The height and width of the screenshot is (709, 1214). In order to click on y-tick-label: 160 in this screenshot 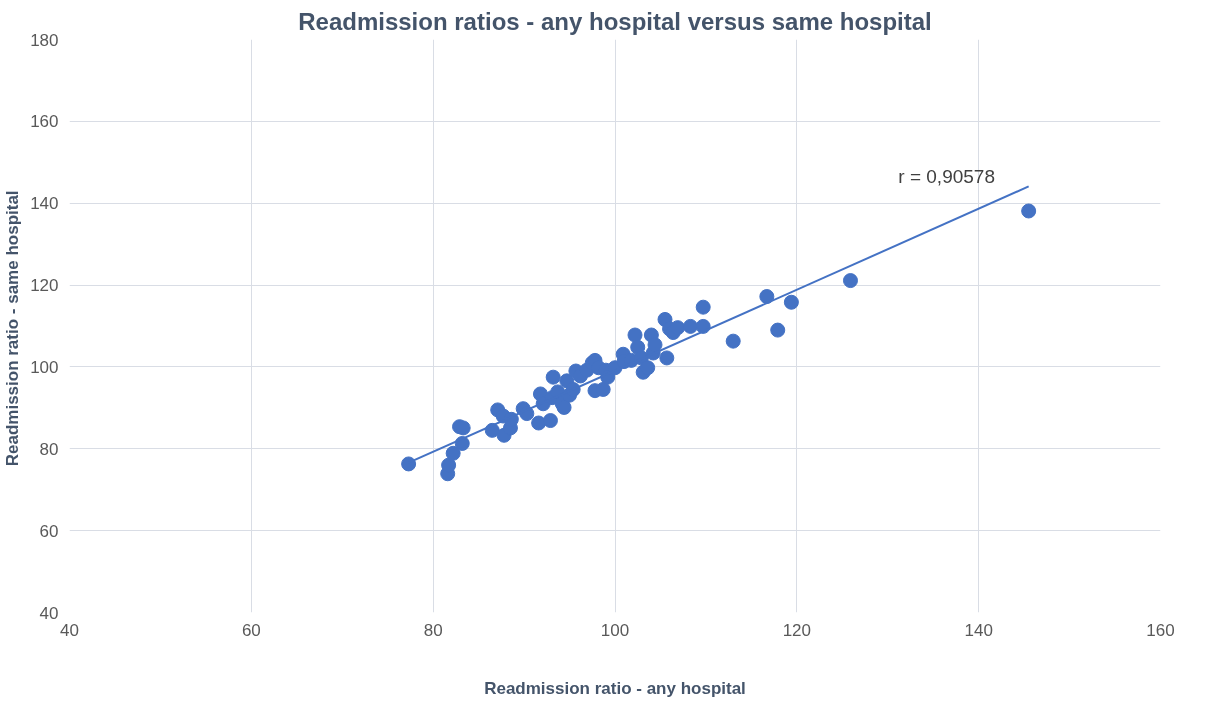, I will do `click(44, 122)`.